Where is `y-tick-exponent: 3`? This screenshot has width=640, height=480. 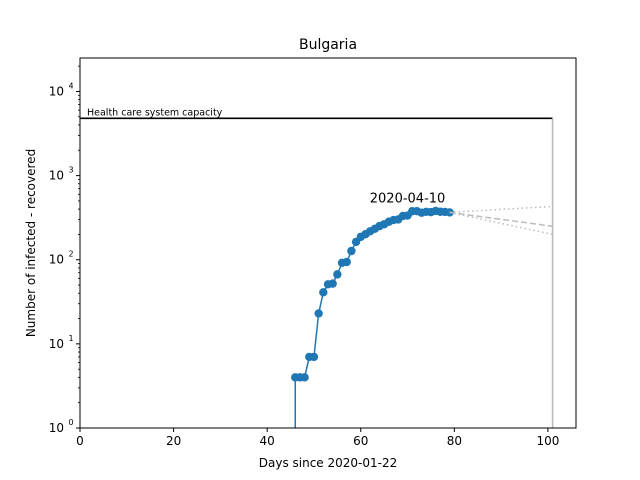
y-tick-exponent: 3 is located at coordinates (70, 170).